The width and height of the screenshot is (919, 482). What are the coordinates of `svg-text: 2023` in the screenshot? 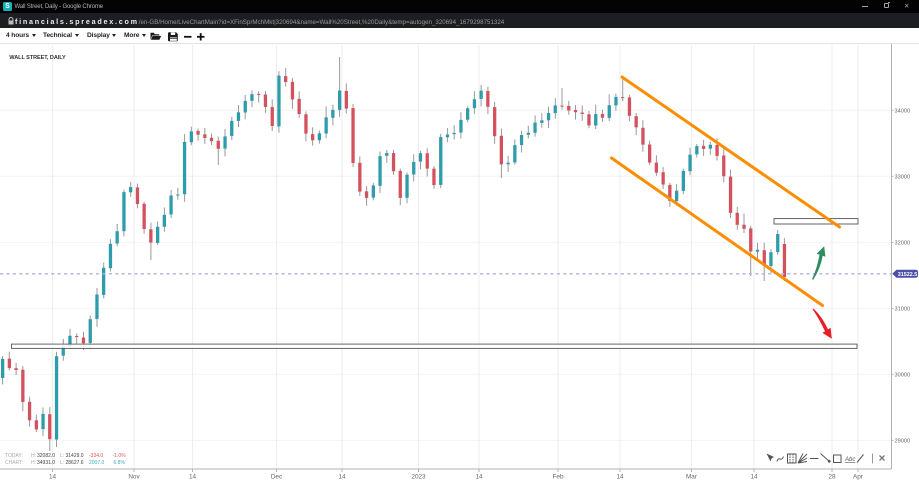 It's located at (418, 477).